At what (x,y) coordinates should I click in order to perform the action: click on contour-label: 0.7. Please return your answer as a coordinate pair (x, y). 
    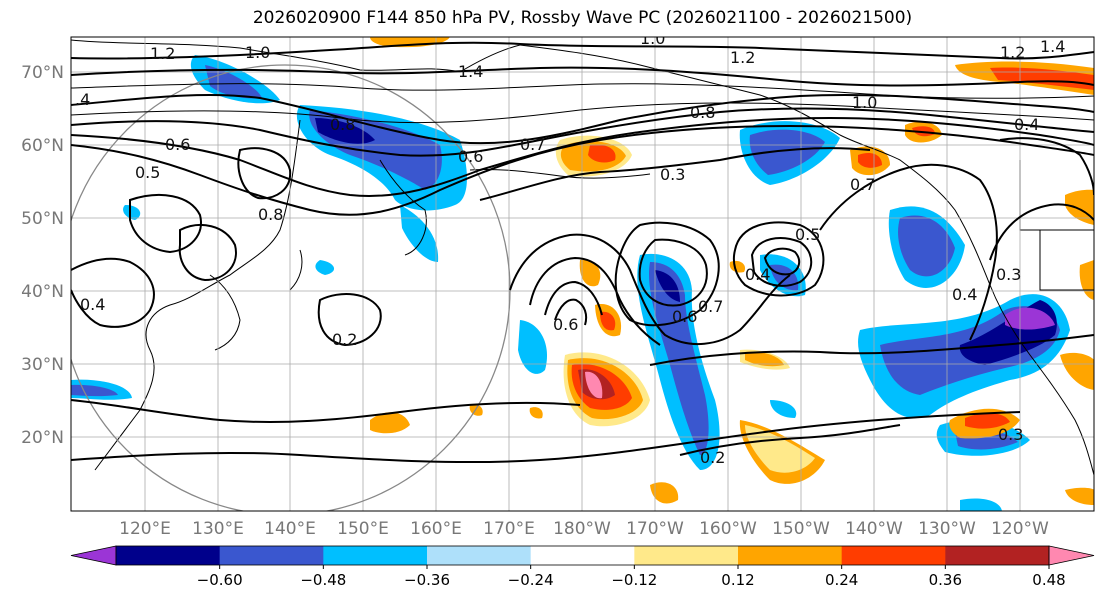
    Looking at the image, I should click on (532, 144).